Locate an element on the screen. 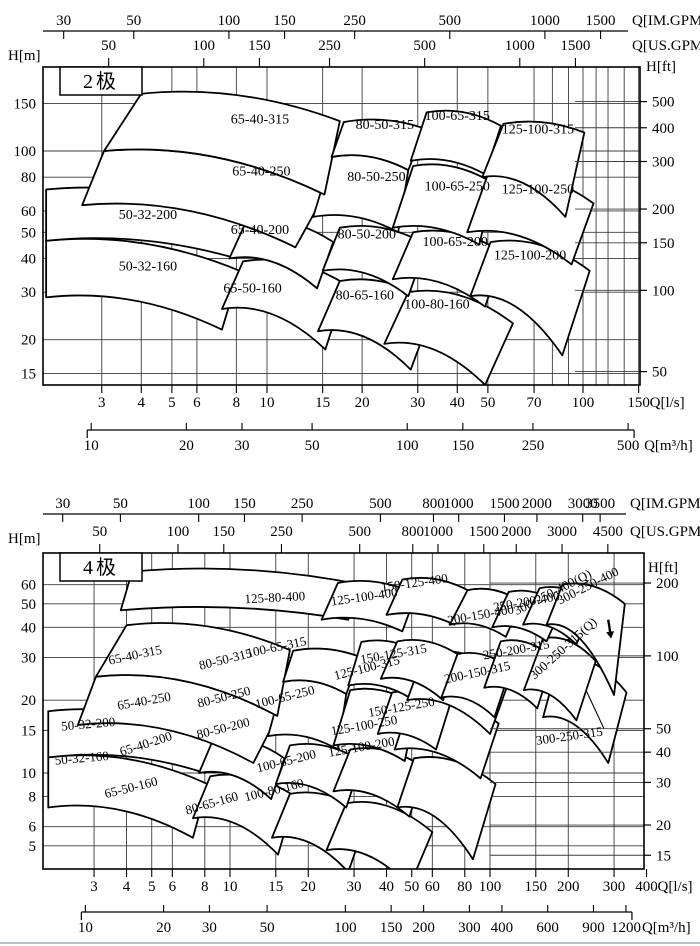  pump-region-label: 100-80-160 is located at coordinates (436, 305).